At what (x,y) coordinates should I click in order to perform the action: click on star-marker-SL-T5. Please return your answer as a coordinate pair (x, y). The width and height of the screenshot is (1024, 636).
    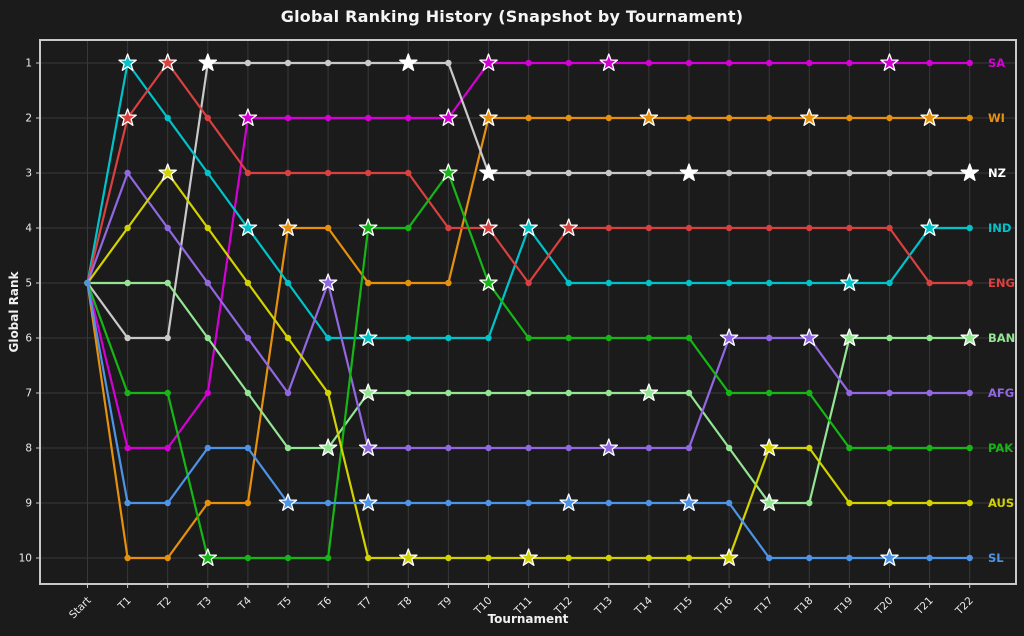
    Looking at the image, I should click on (288, 502).